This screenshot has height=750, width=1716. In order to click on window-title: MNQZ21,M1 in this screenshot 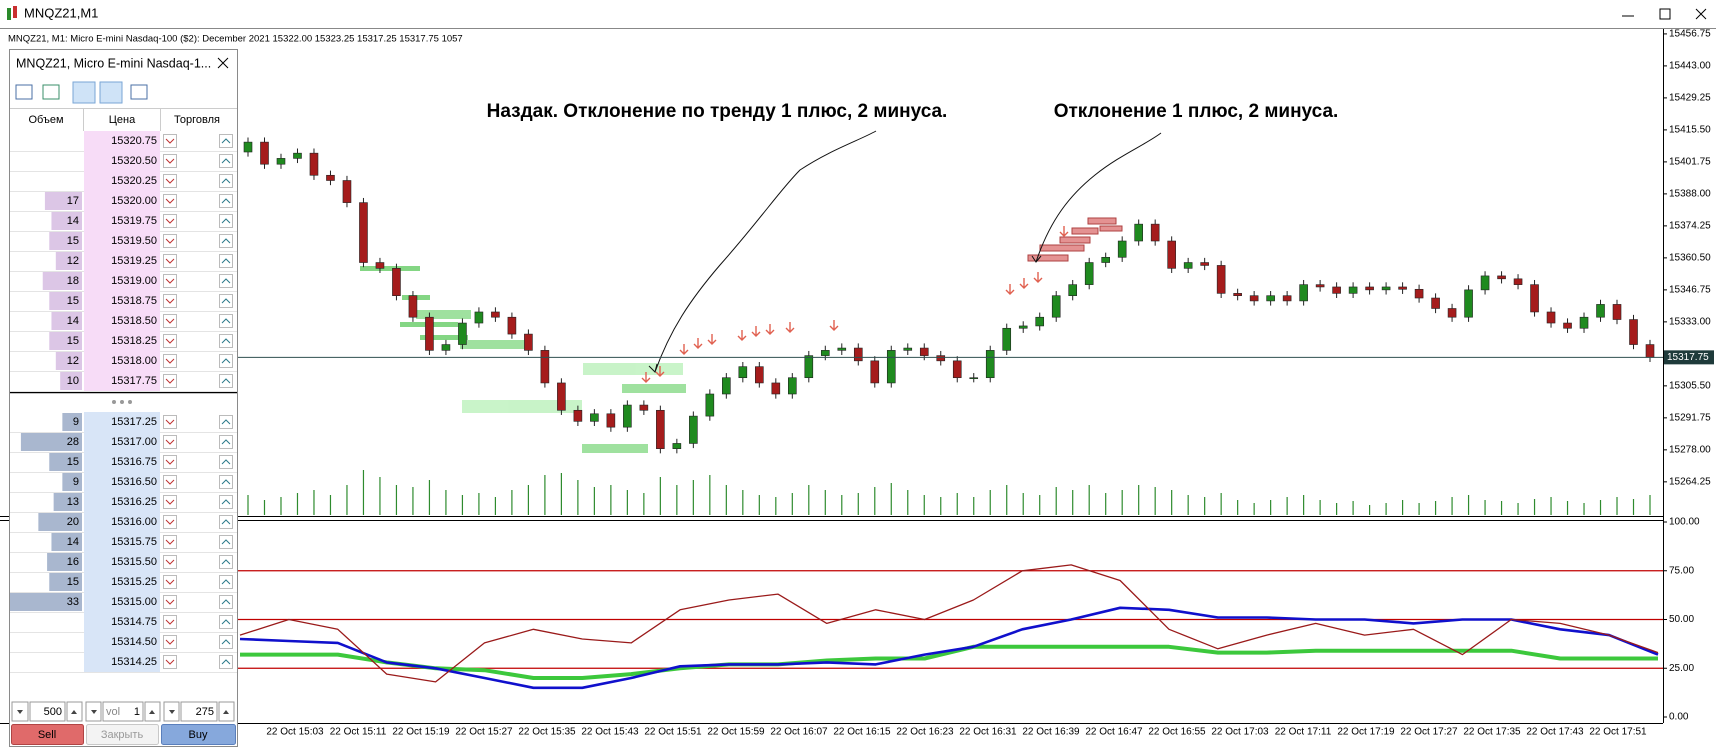, I will do `click(61, 12)`.